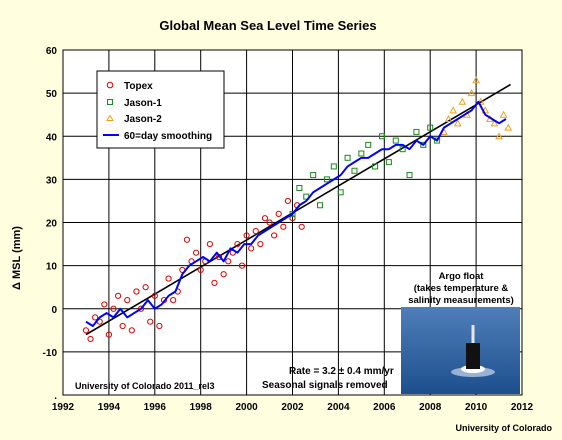 Image resolution: width=562 pixels, height=440 pixels. Describe the element at coordinates (476, 407) in the screenshot. I see `x-tick-label: 2010` at that location.